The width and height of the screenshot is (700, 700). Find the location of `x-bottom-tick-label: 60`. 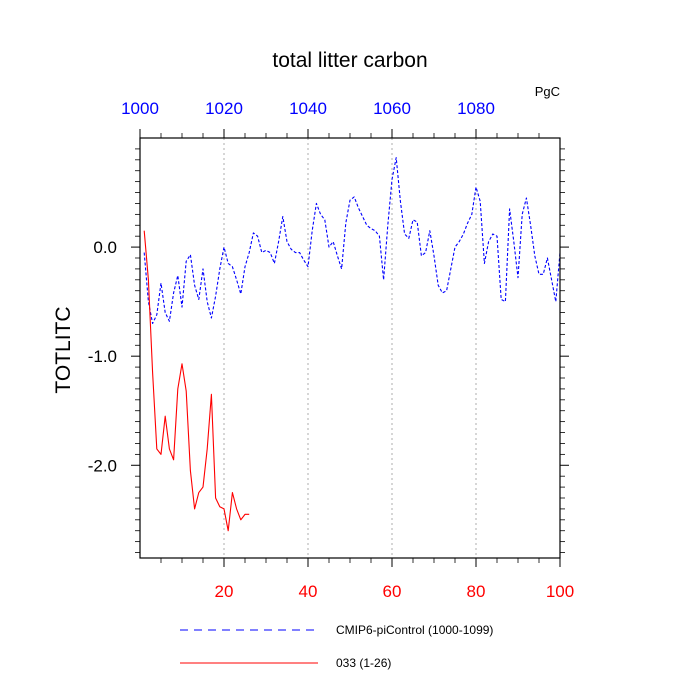

x-bottom-tick-label: 60 is located at coordinates (392, 591).